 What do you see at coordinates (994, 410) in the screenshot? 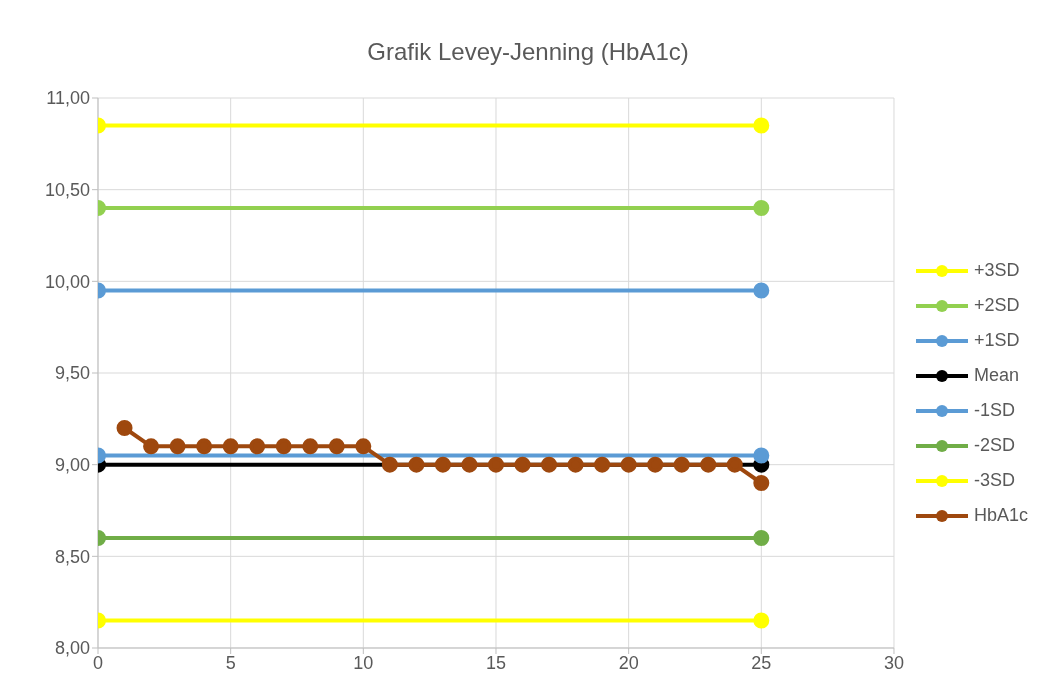
I see `legend-label: -1SD` at bounding box center [994, 410].